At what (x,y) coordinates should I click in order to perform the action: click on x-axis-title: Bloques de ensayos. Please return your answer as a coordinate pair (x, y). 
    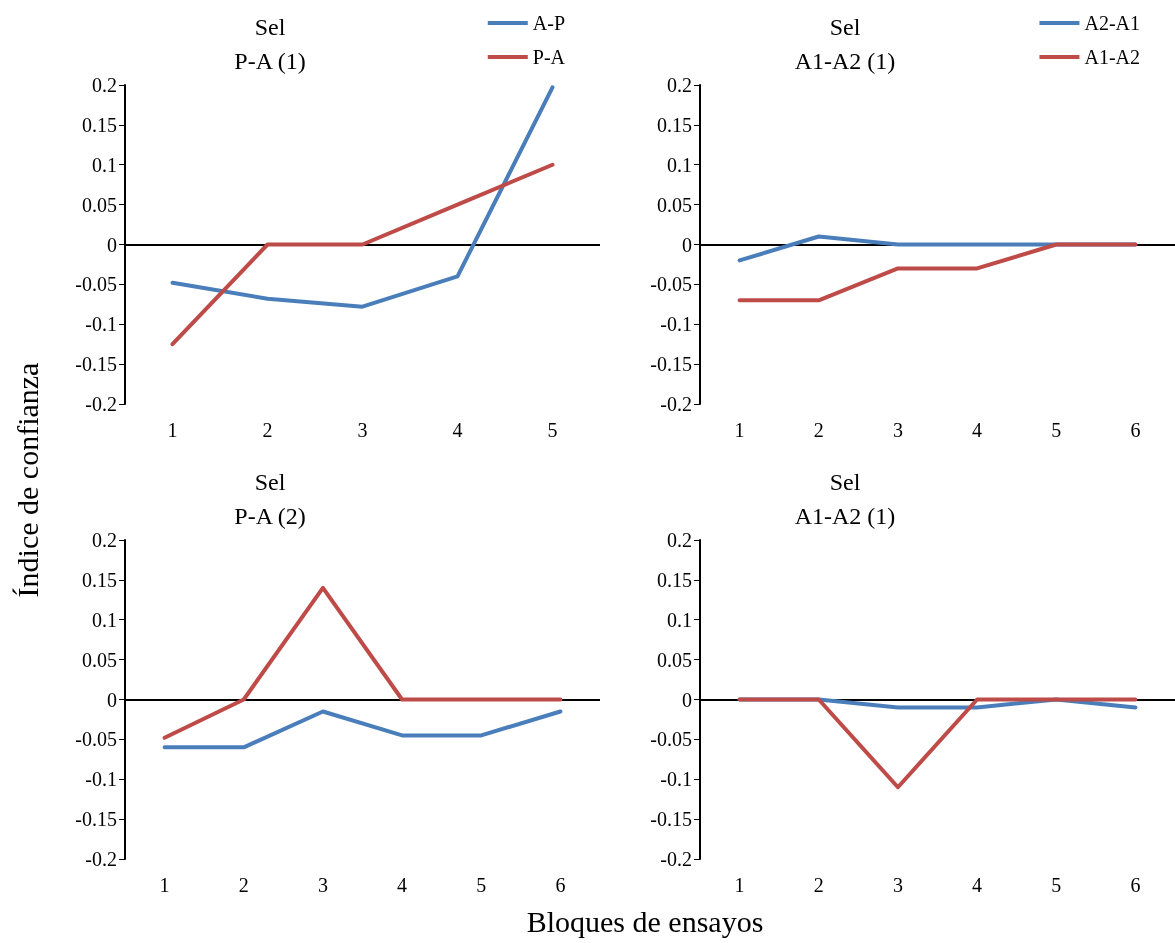
    Looking at the image, I should click on (645, 922).